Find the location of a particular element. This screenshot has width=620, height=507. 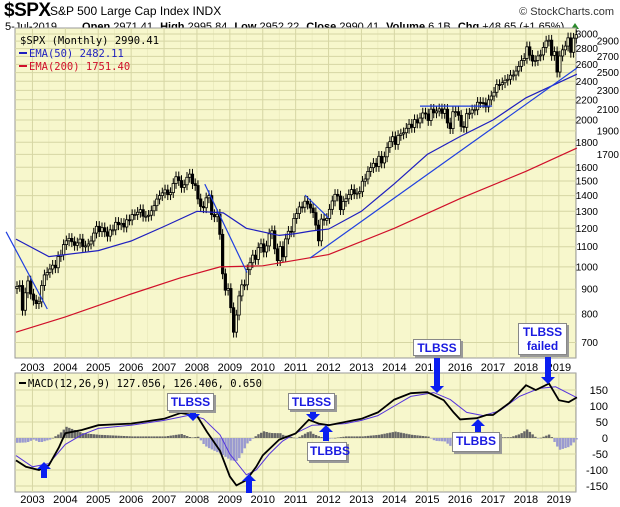

x-tick-label: 2018 is located at coordinates (526, 368).